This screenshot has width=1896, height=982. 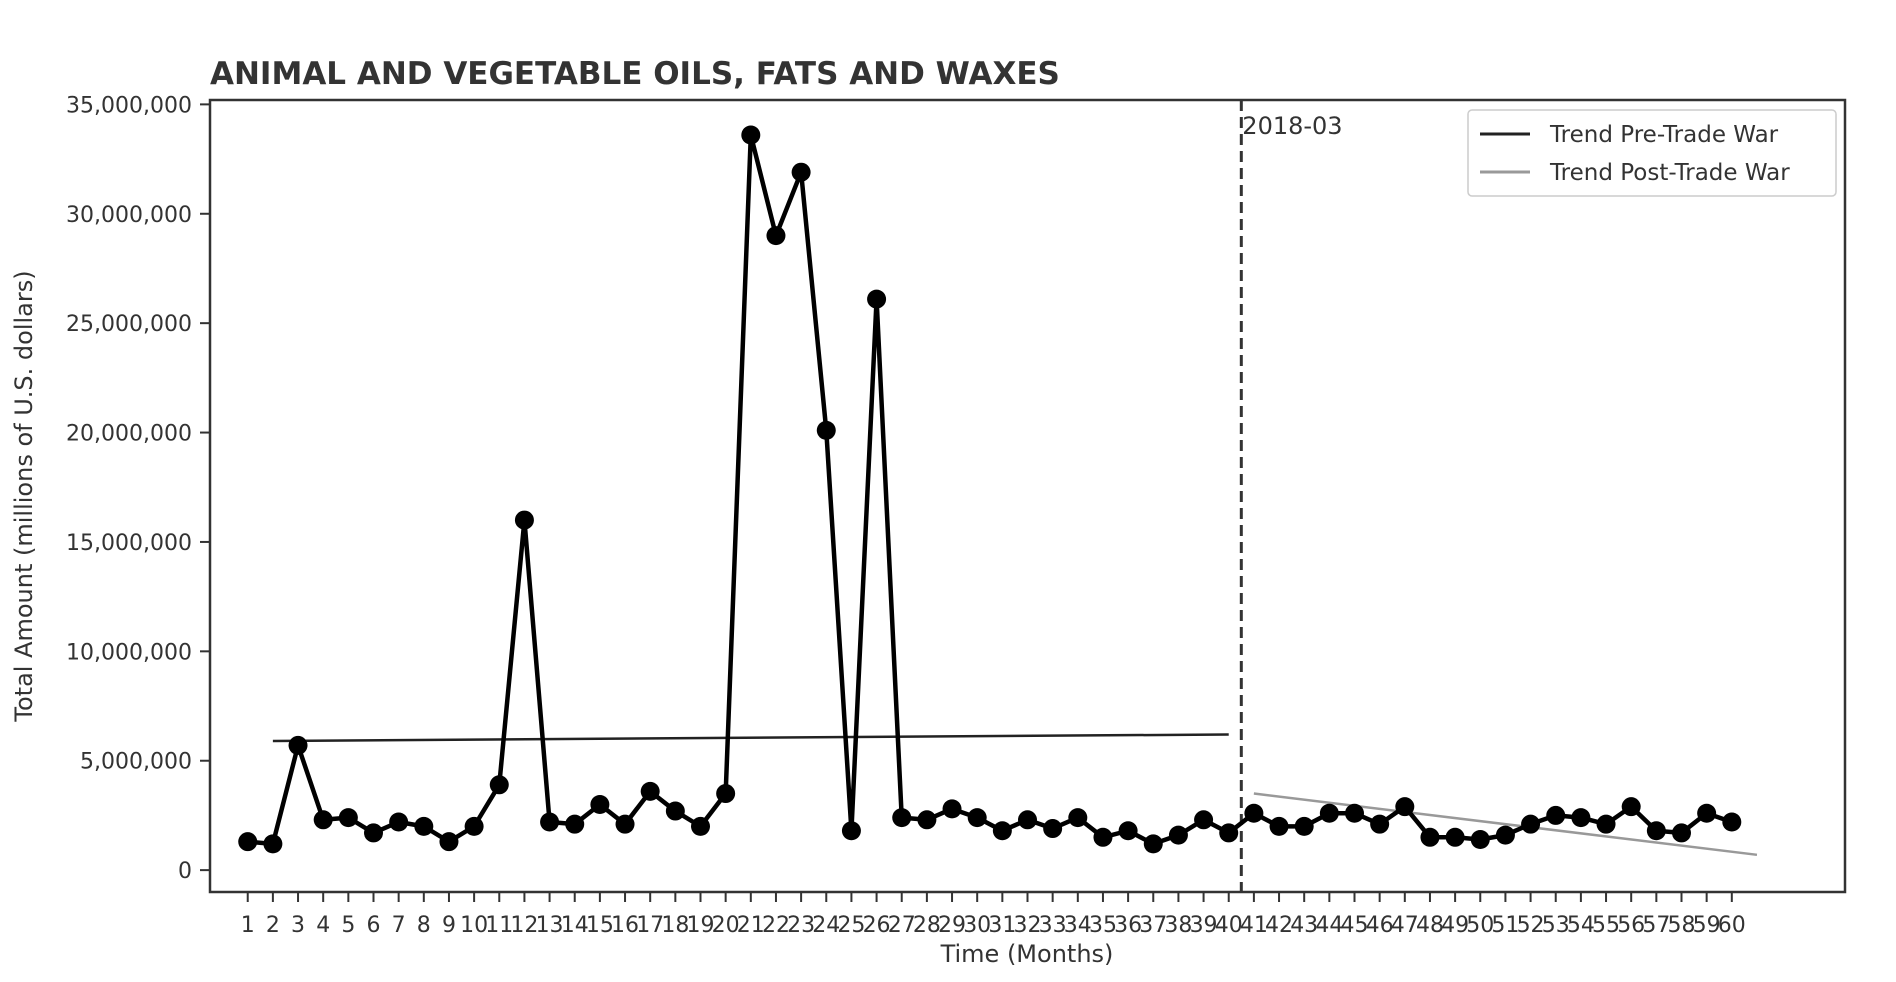 What do you see at coordinates (1103, 925) in the screenshot?
I see `x-tick-label: 35` at bounding box center [1103, 925].